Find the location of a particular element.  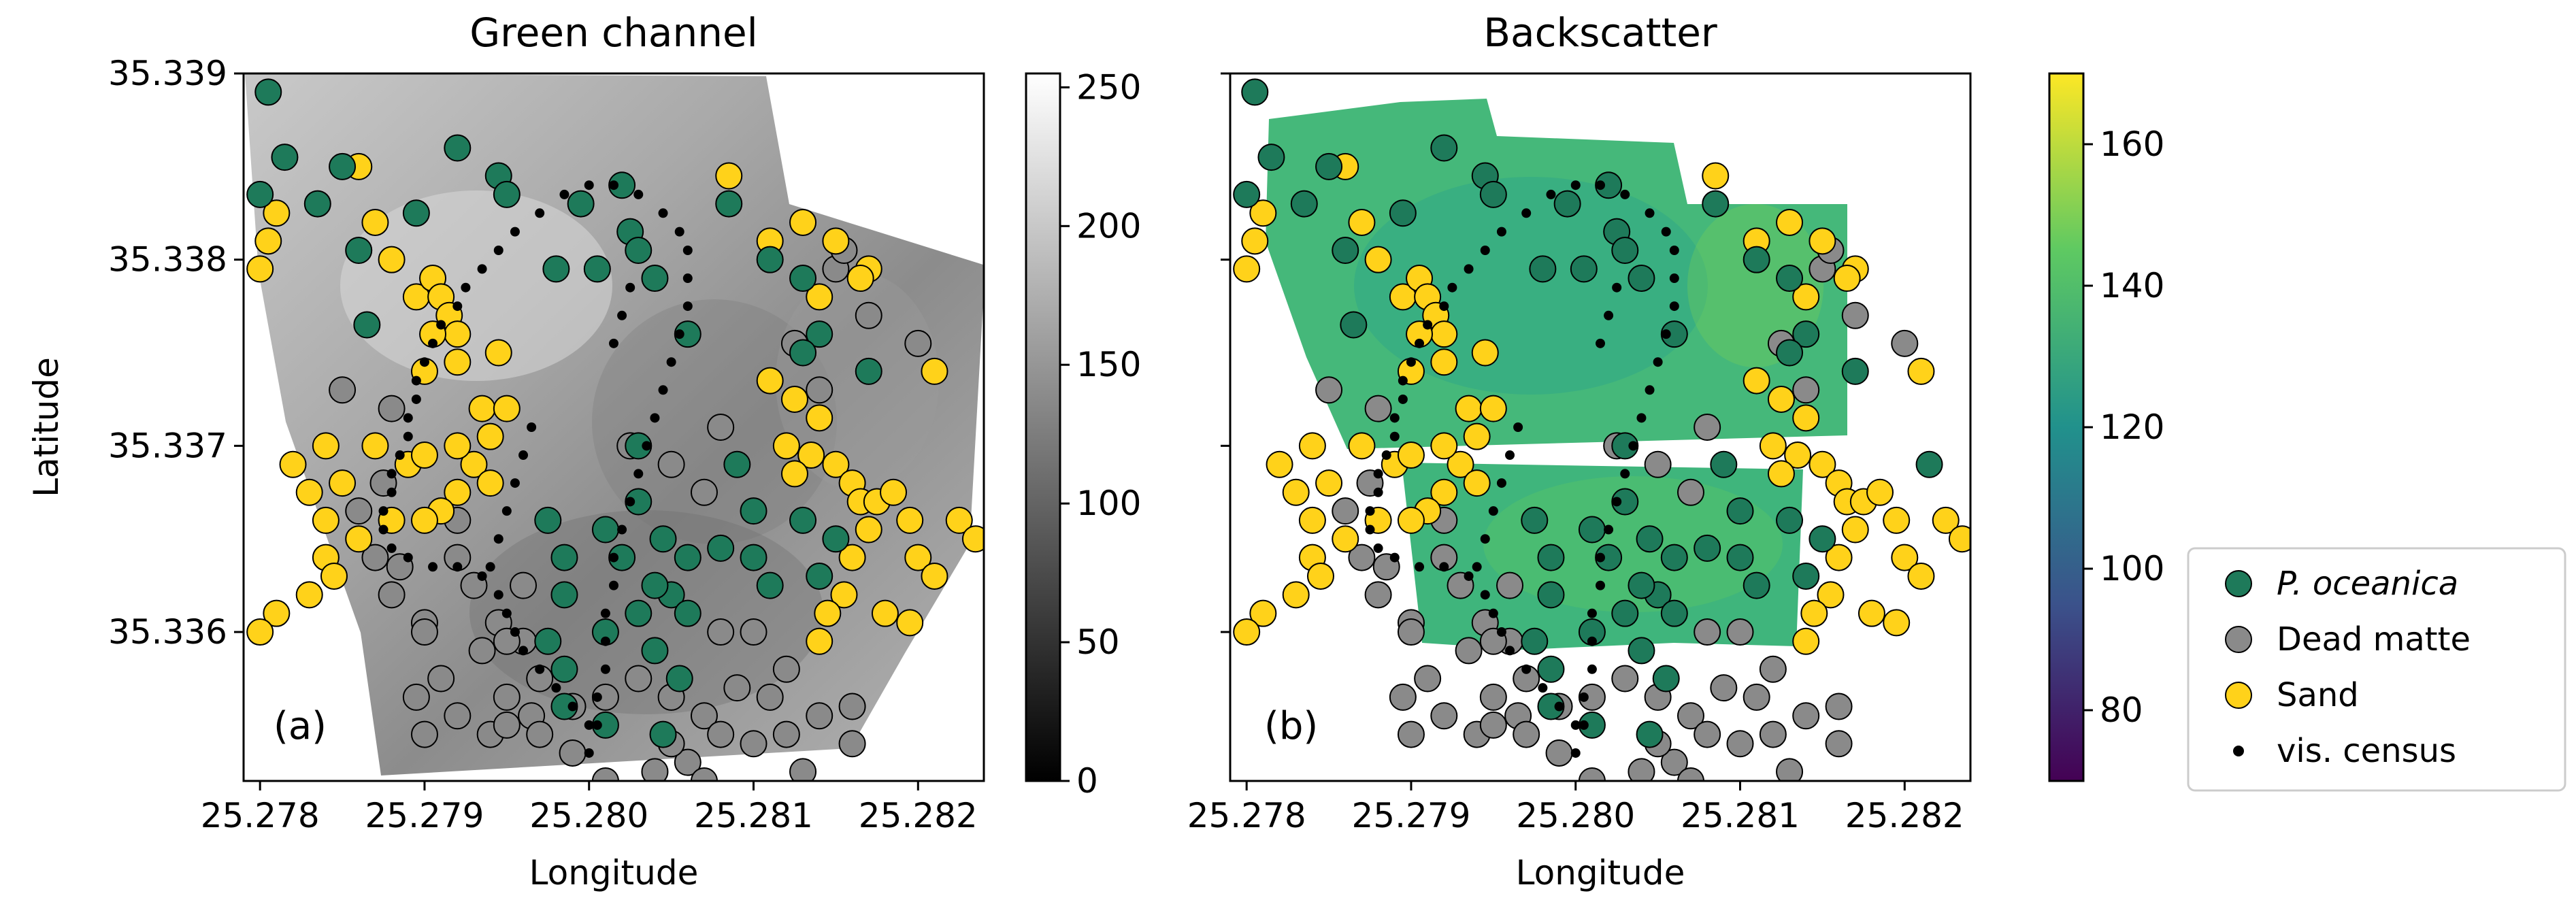

y-tick-label: 35.339 is located at coordinates (168, 73).